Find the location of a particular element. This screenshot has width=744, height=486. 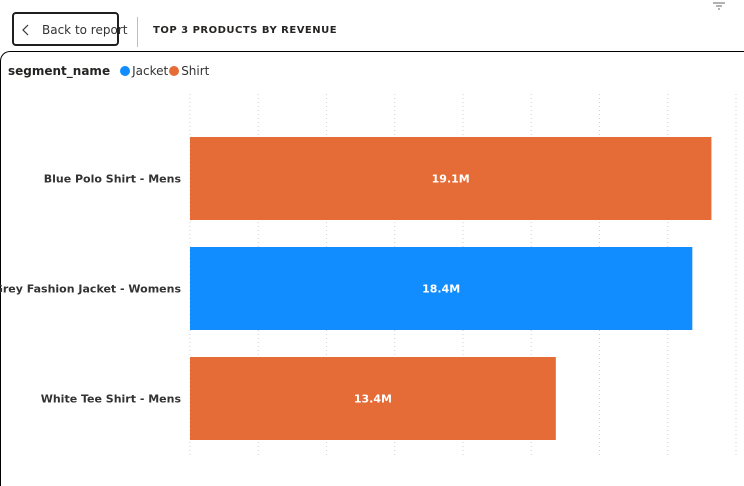

legend-dot-shirt is located at coordinates (174, 71).